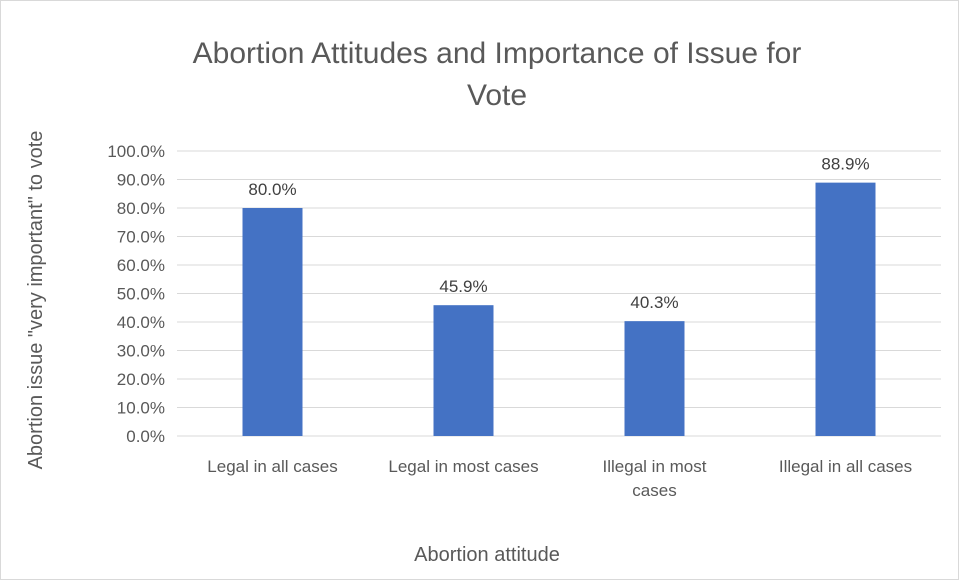 The height and width of the screenshot is (580, 959). What do you see at coordinates (36, 300) in the screenshot?
I see `y-axis-title: Abortion issue "very important" to vote` at bounding box center [36, 300].